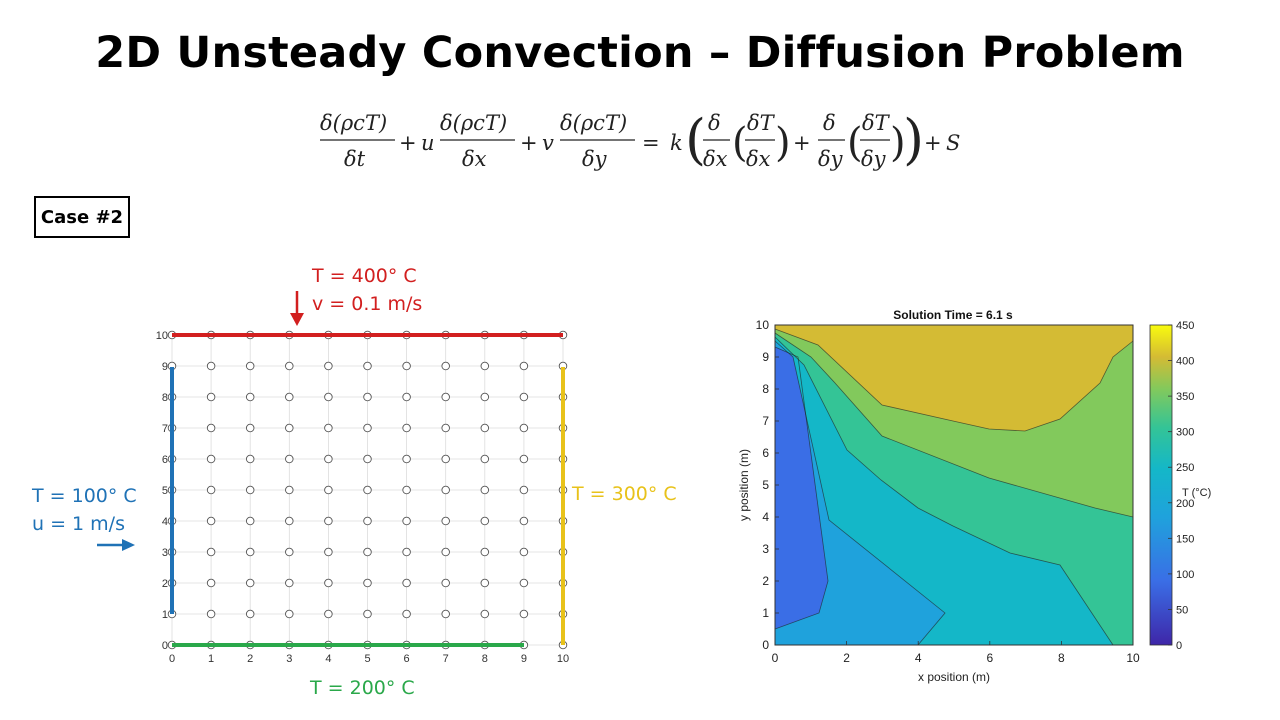  I want to click on contour-lines, so click(954, 487).